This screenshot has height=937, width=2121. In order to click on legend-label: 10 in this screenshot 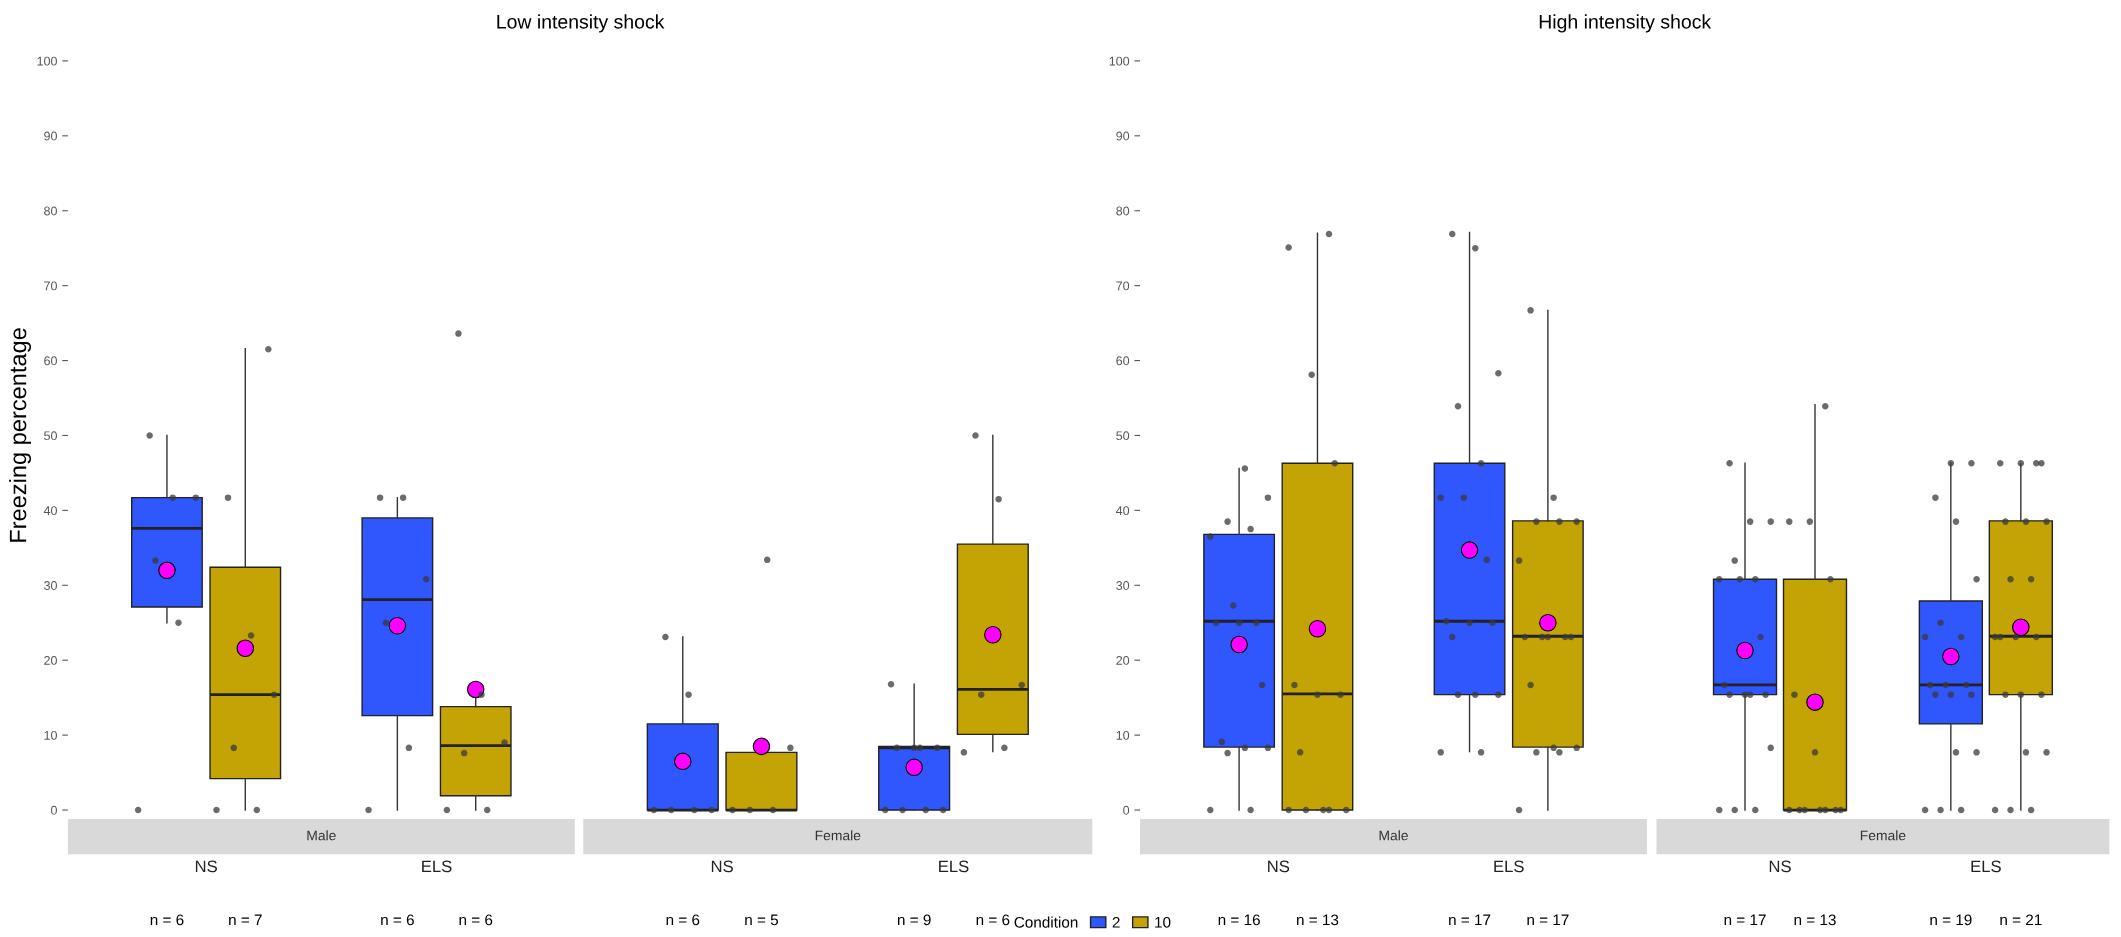, I will do `click(1163, 922)`.